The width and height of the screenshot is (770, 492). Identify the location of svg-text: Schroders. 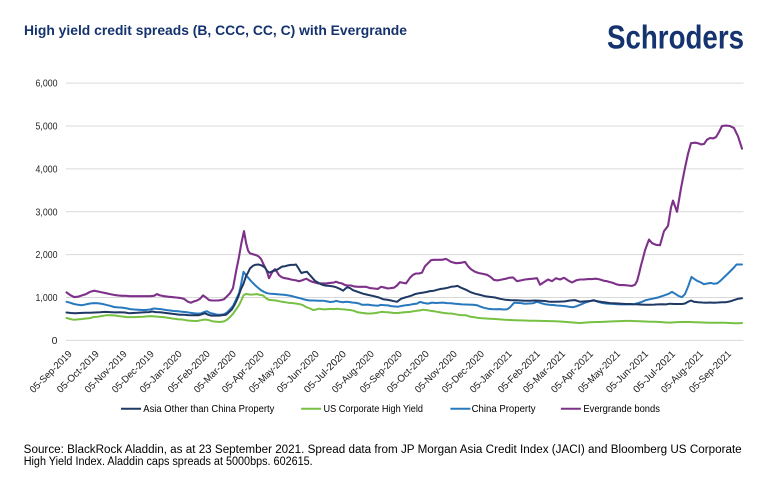
(675, 38).